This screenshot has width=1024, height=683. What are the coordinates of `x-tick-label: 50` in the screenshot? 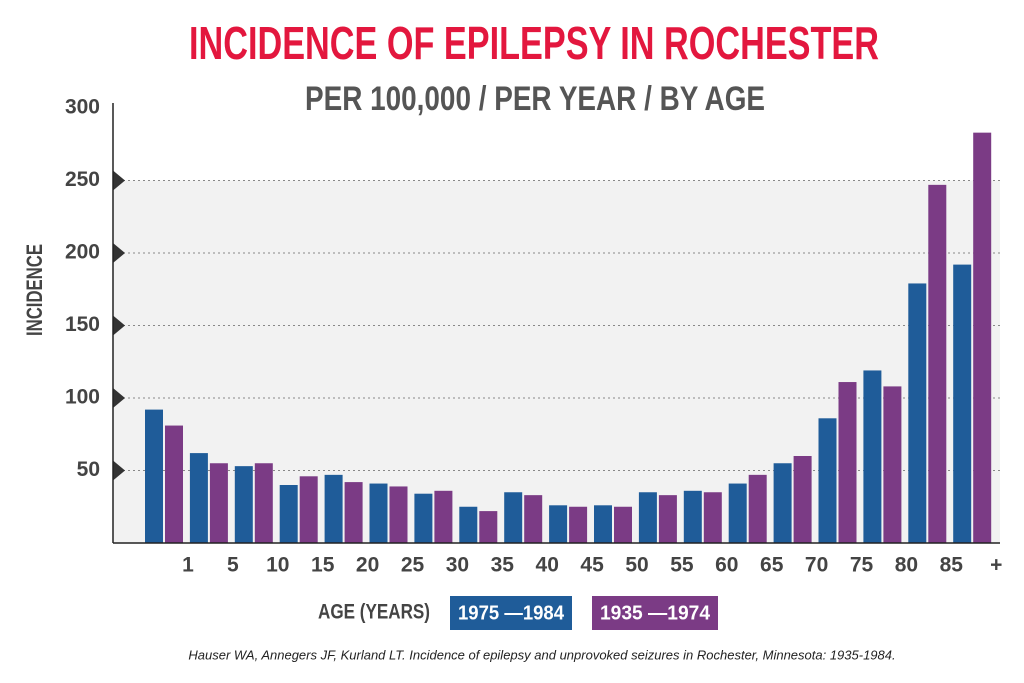 It's located at (636, 565).